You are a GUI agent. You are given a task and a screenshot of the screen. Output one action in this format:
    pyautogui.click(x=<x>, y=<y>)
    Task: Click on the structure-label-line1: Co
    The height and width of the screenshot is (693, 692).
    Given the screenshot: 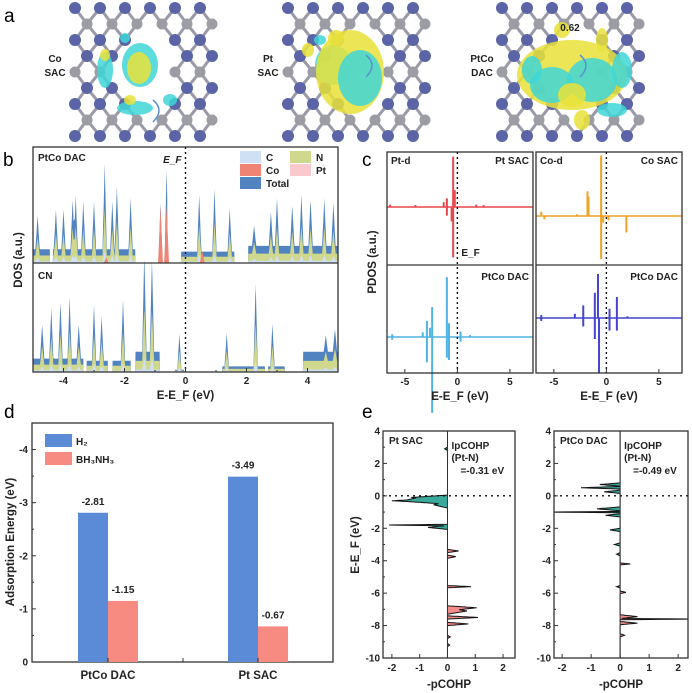 What is the action you would take?
    pyautogui.click(x=54, y=59)
    